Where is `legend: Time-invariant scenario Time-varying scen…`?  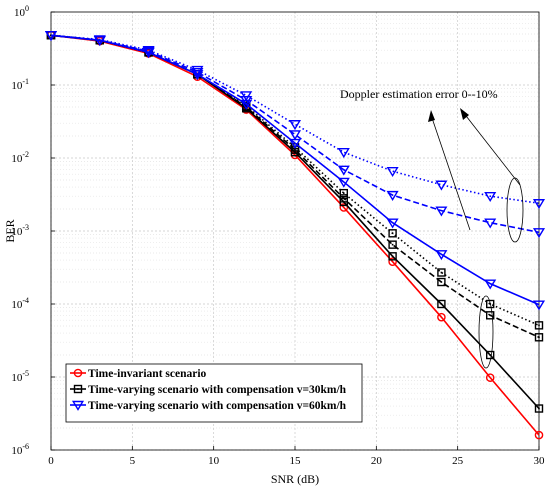
legend: Time-invariant scenario Time-varying scen… is located at coordinates (214, 393).